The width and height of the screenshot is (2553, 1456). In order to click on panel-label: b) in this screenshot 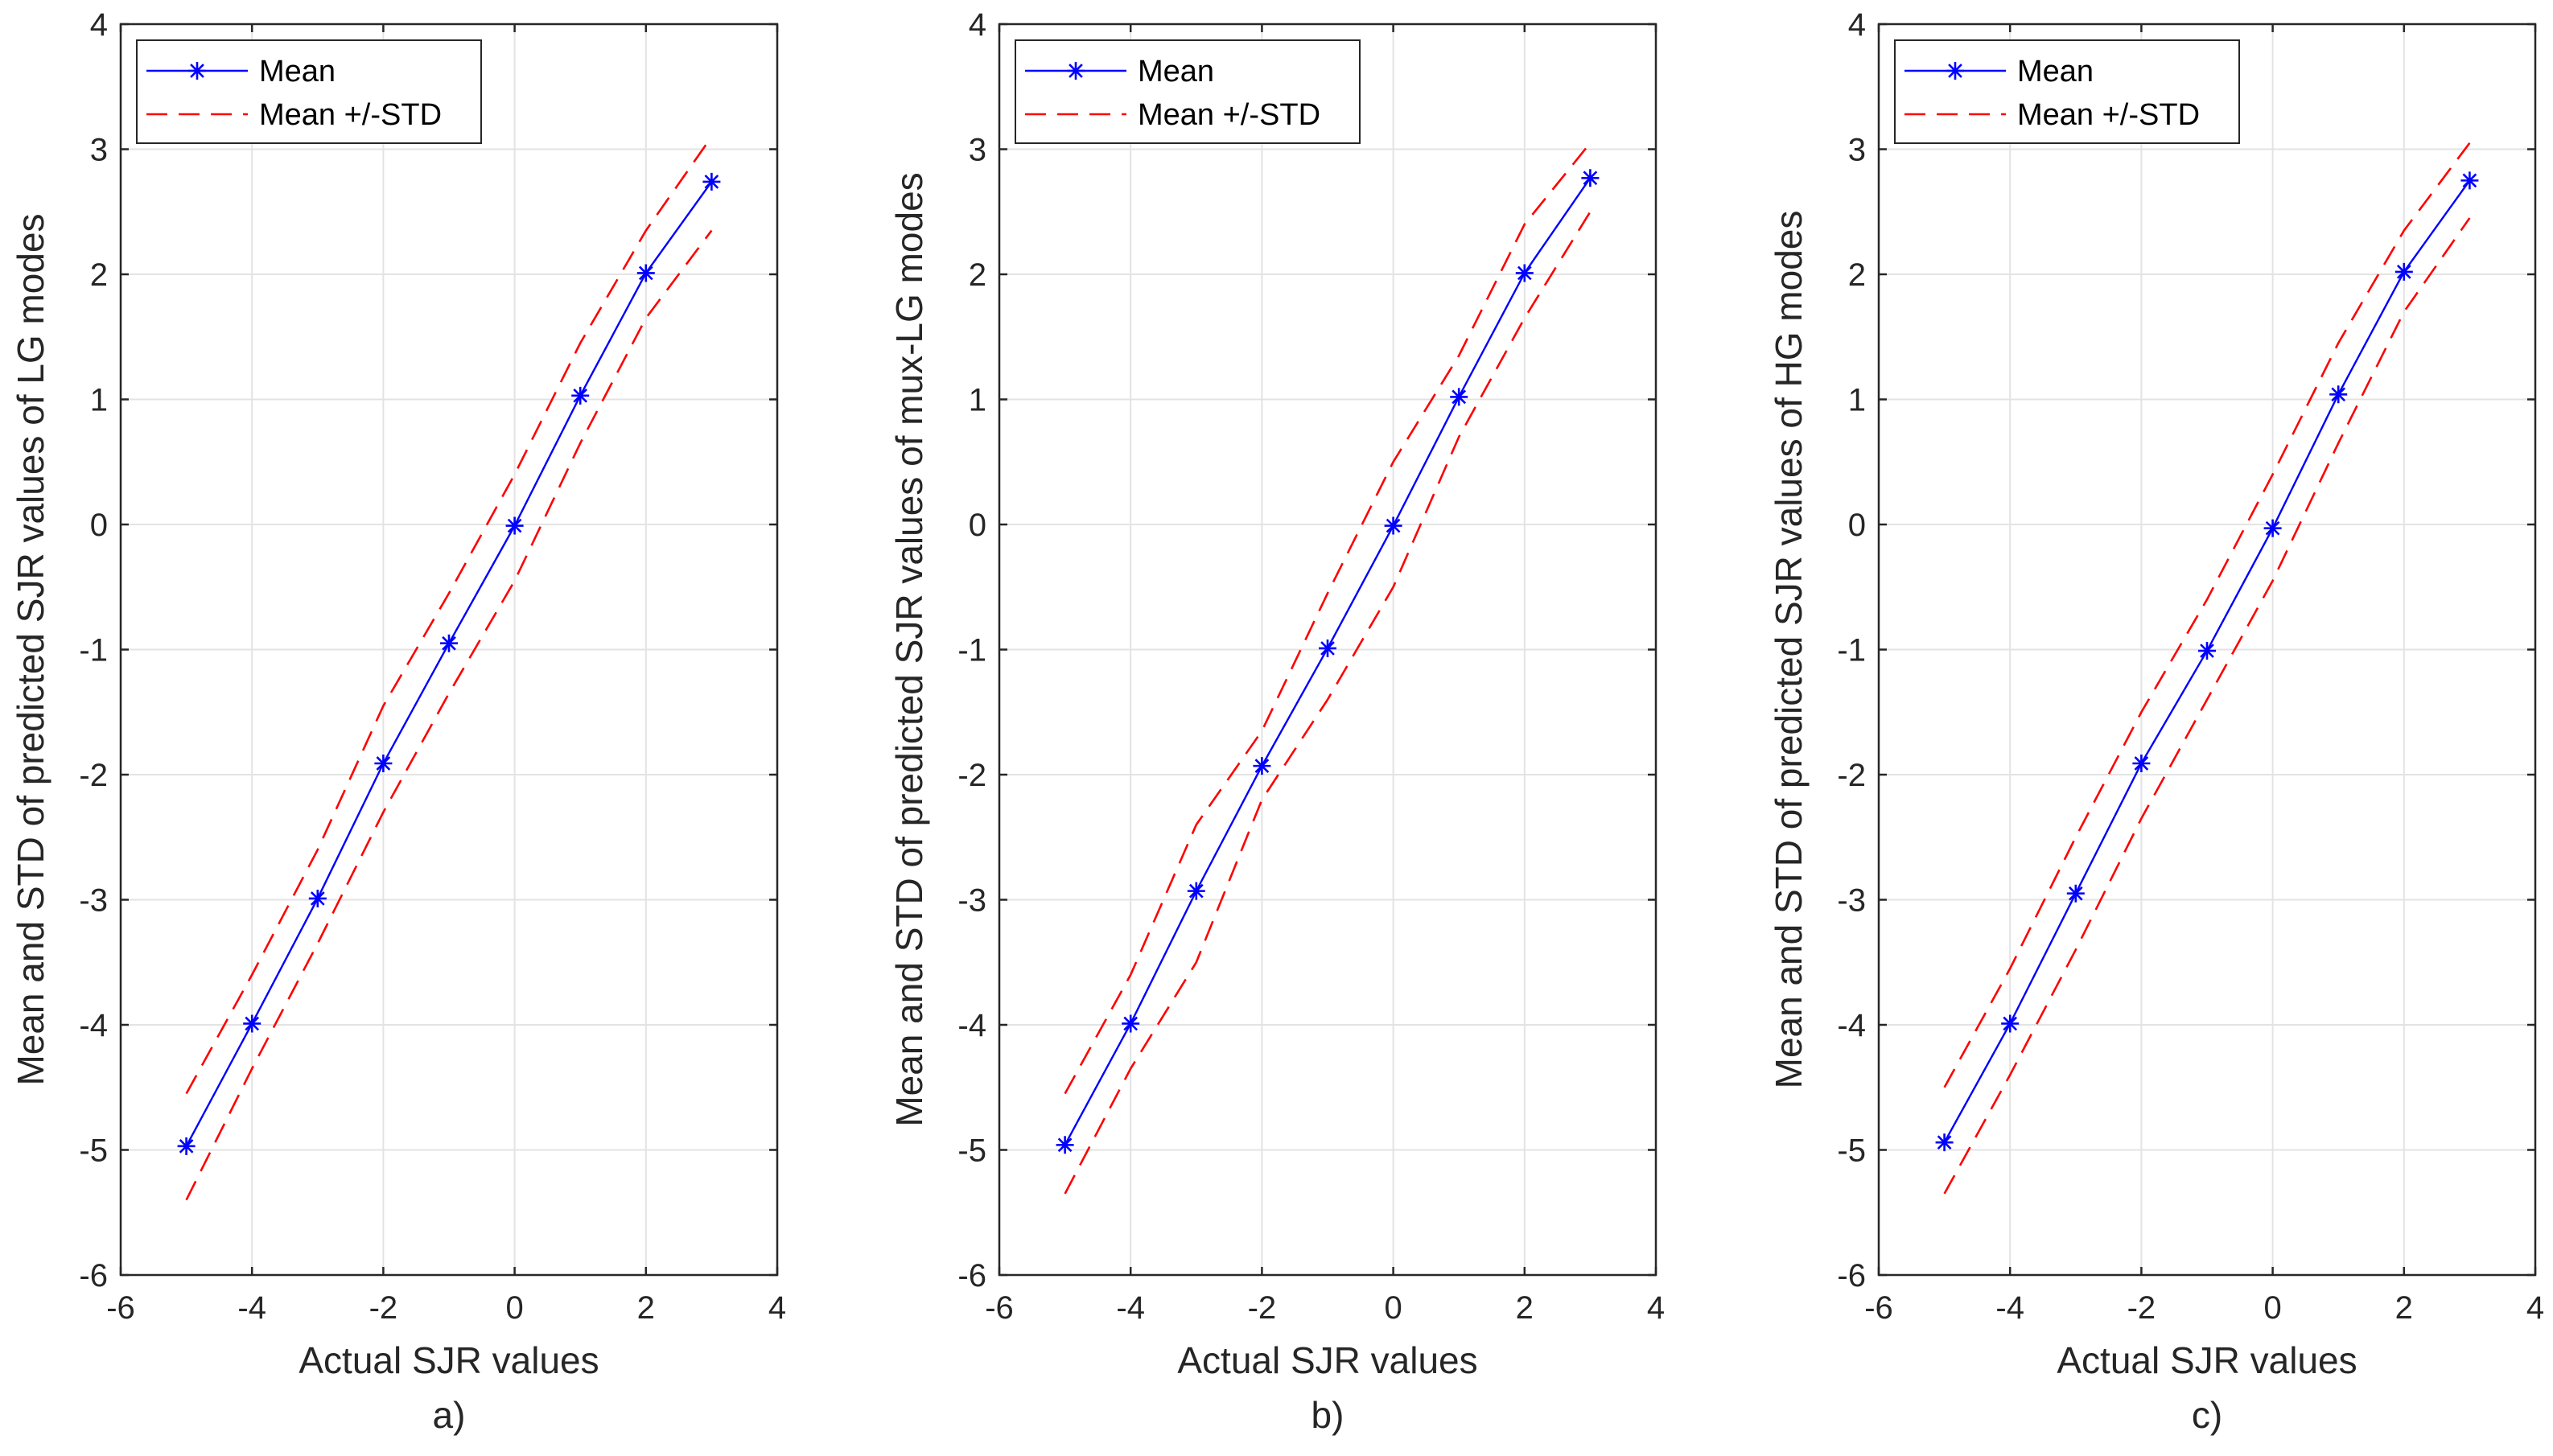, I will do `click(1328, 1415)`.